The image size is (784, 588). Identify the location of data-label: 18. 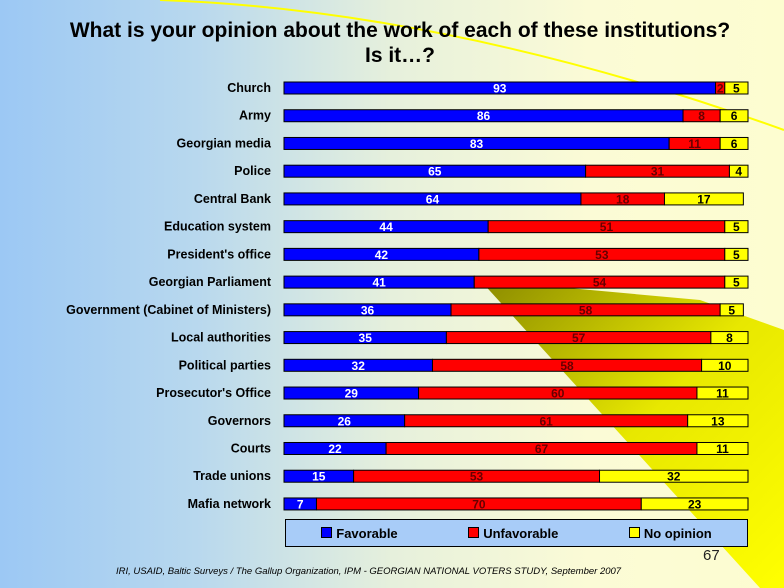
(623, 199).